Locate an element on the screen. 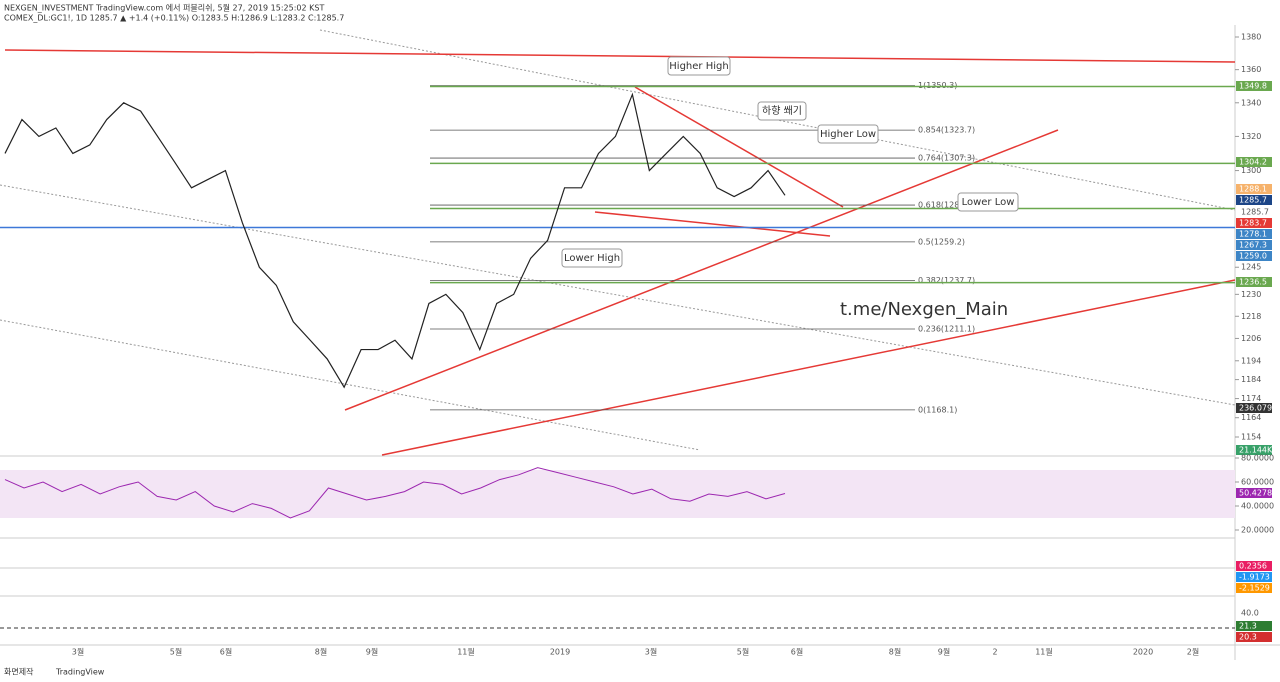 Image resolution: width=1280 pixels, height=682 pixels. rsi-tick-label: 40.0000 is located at coordinates (1257, 506).